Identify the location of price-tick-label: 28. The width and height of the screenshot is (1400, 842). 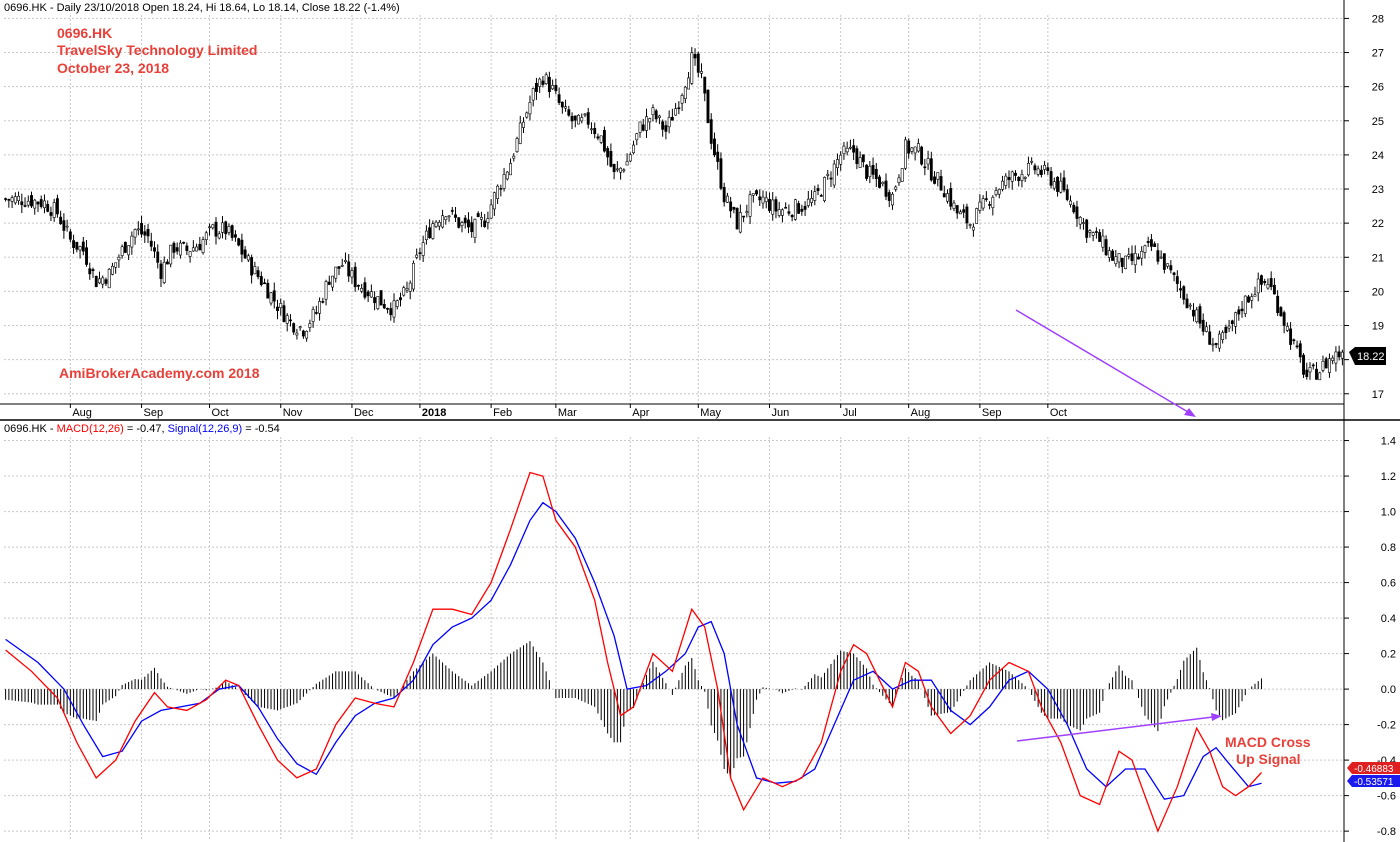
(1378, 19).